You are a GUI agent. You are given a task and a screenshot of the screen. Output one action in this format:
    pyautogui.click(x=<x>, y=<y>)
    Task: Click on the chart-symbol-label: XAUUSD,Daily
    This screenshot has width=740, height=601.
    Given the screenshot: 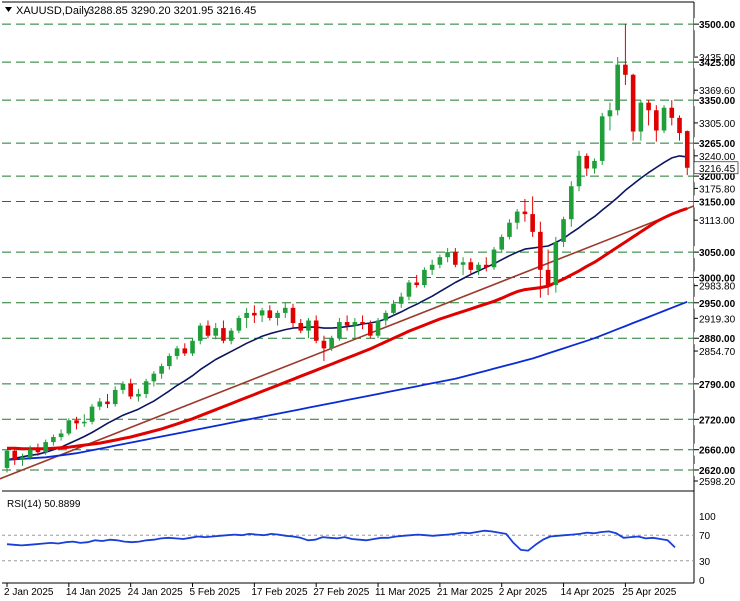 What is the action you would take?
    pyautogui.click(x=53, y=11)
    